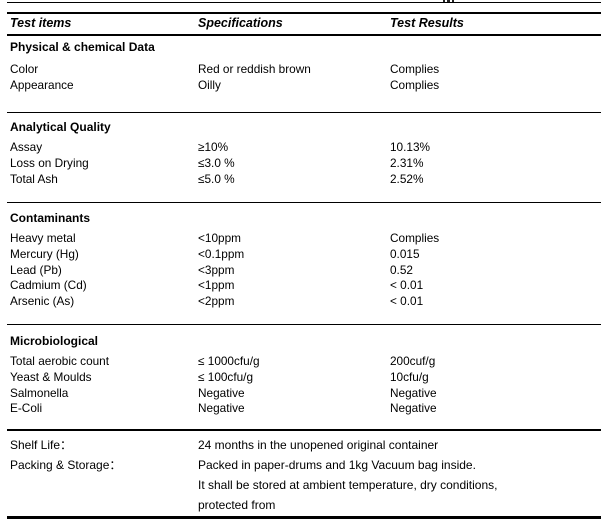  Describe the element at coordinates (48, 285) in the screenshot. I see `test-item-label: Cadmium (Cd)` at that location.